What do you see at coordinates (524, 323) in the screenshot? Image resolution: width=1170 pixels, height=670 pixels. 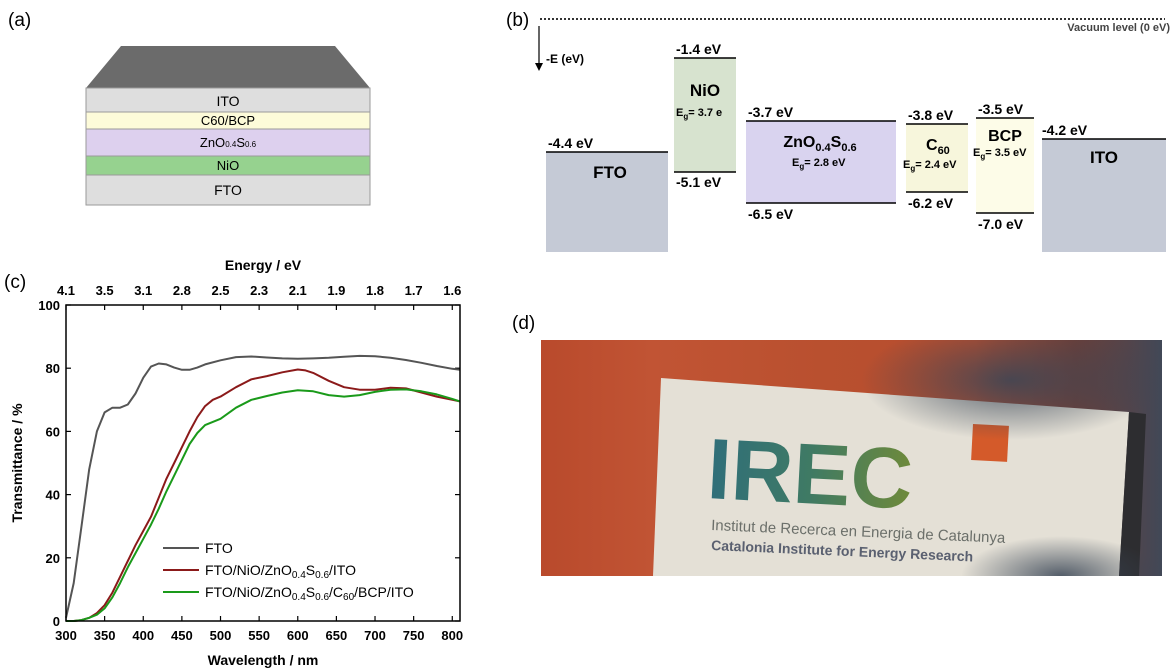 I see `panel-label-d: (d)` at bounding box center [524, 323].